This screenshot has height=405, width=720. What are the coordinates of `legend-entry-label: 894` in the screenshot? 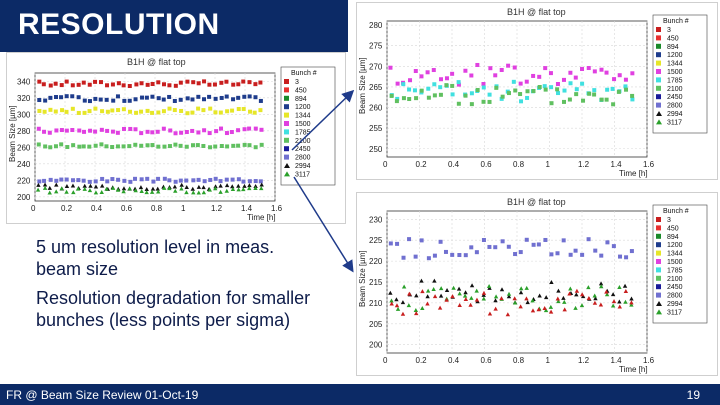 It's located at (673, 47).